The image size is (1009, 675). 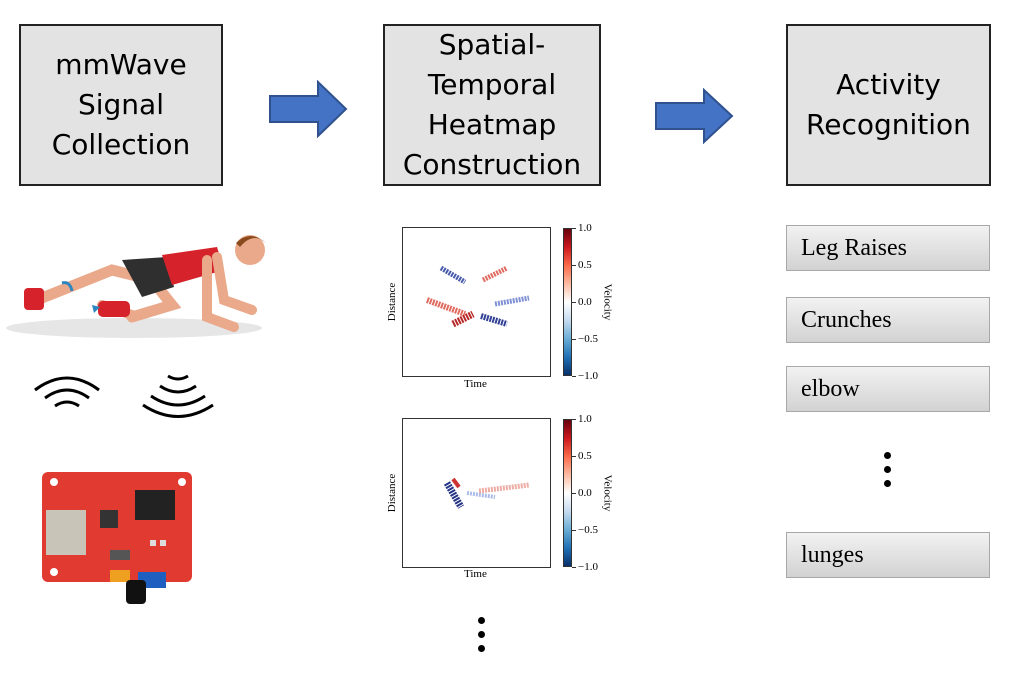 I want to click on radar-wave-icon, so click(x=178, y=396).